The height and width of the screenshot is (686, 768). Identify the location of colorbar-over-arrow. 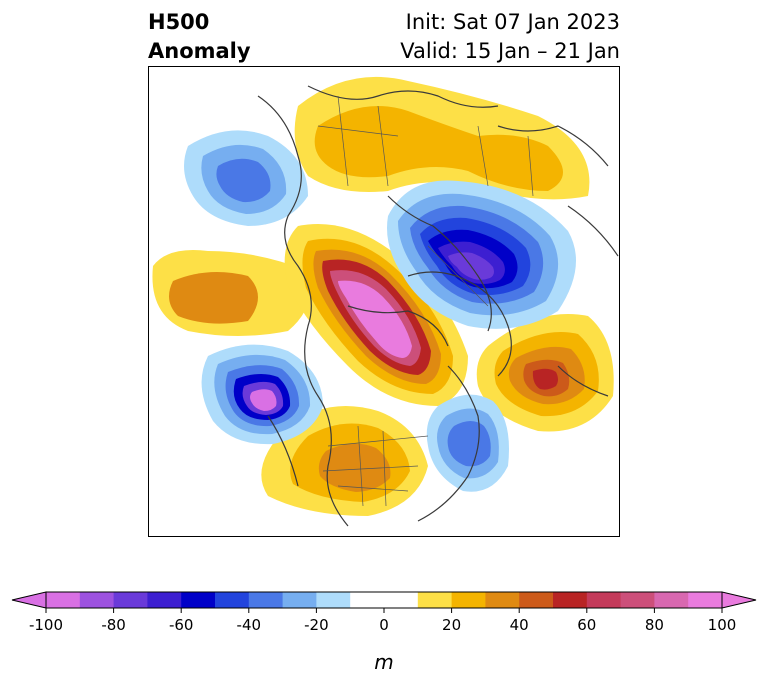
(739, 600).